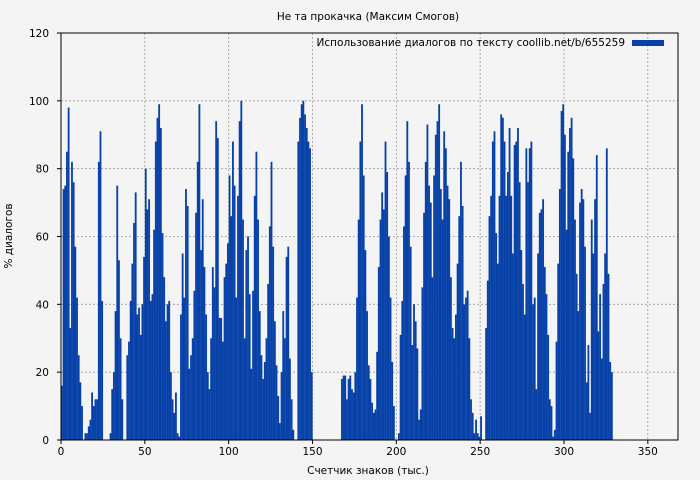  What do you see at coordinates (61, 452) in the screenshot?
I see `x-tick-label: 0` at bounding box center [61, 452].